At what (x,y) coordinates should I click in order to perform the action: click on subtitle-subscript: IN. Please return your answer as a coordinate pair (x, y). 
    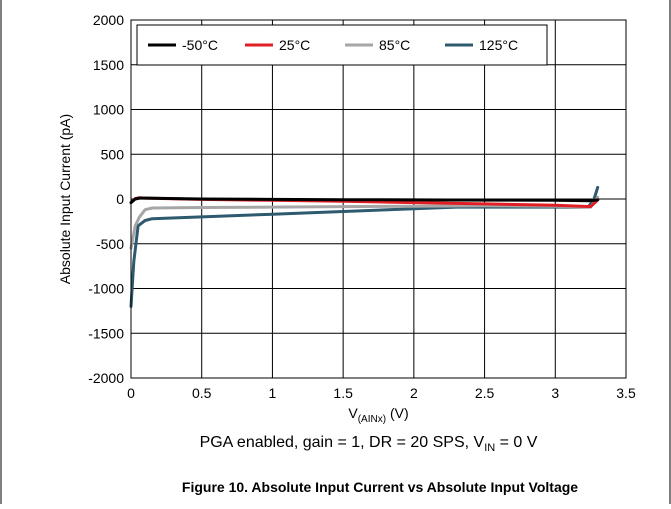
    Looking at the image, I should click on (489, 448).